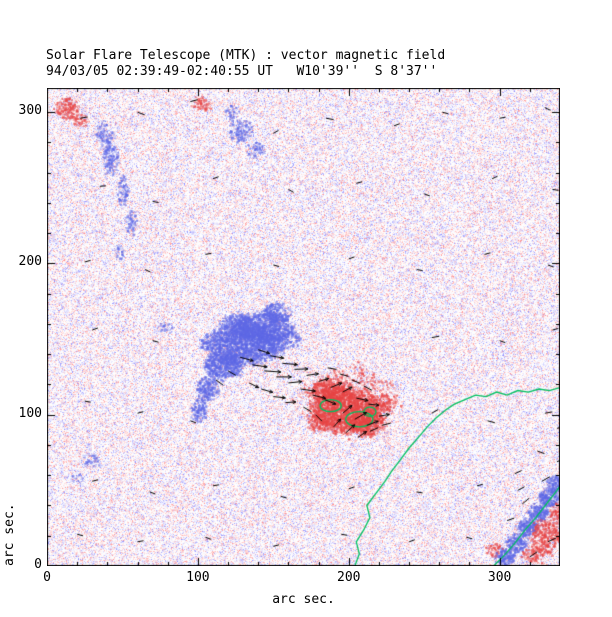 The image size is (612, 617). What do you see at coordinates (349, 577) in the screenshot?
I see `x-tick-label: 200` at bounding box center [349, 577].